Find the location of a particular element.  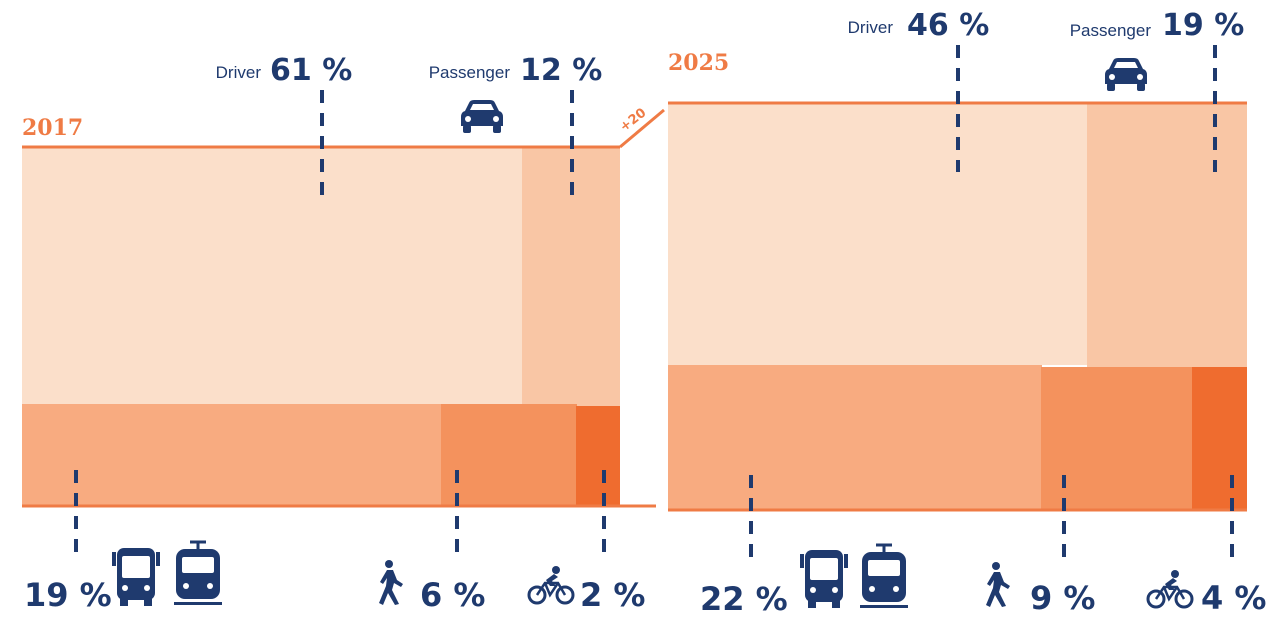

public-transport-value-2017: 19 % is located at coordinates (68, 595).